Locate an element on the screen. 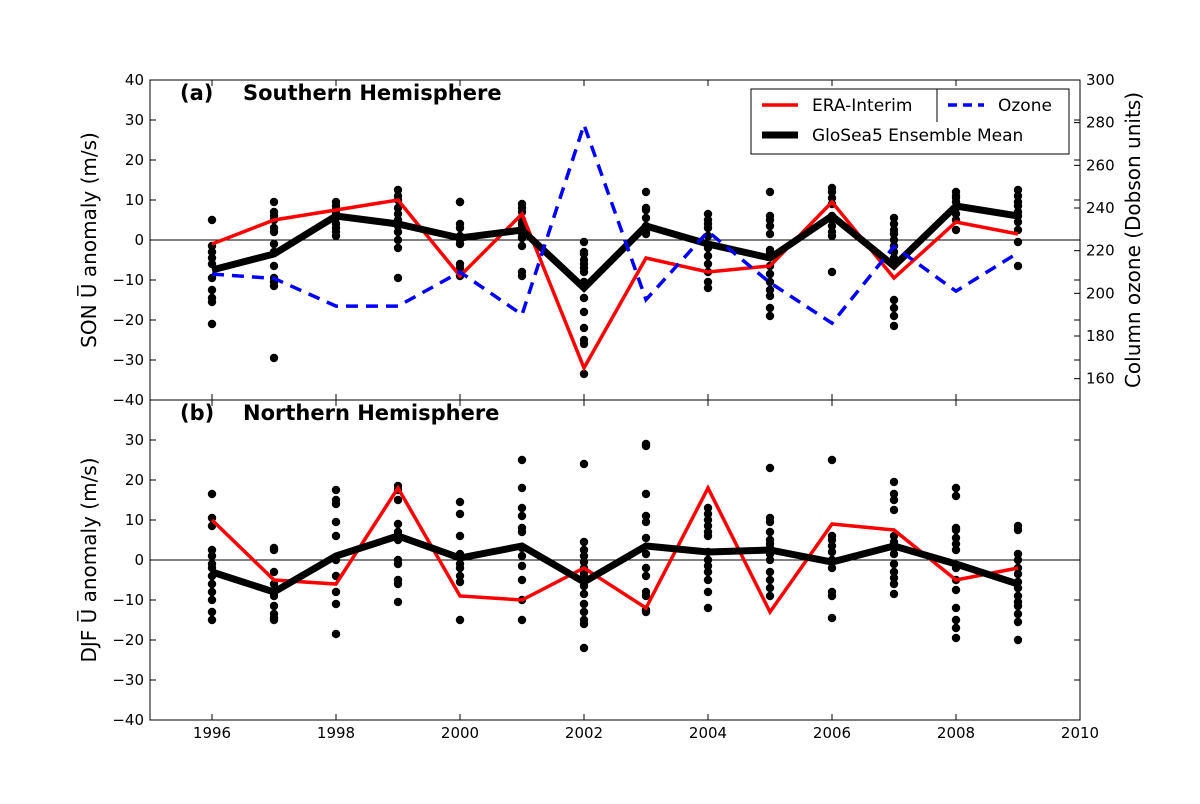  x-tick-label: 2002 is located at coordinates (584, 733).